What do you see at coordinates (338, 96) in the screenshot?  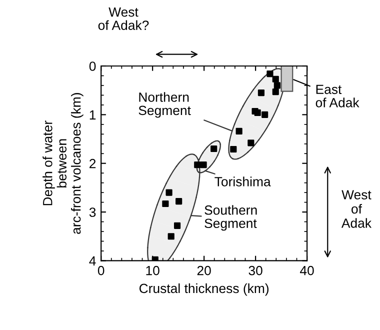 I see `text: East of Adak` at bounding box center [338, 96].